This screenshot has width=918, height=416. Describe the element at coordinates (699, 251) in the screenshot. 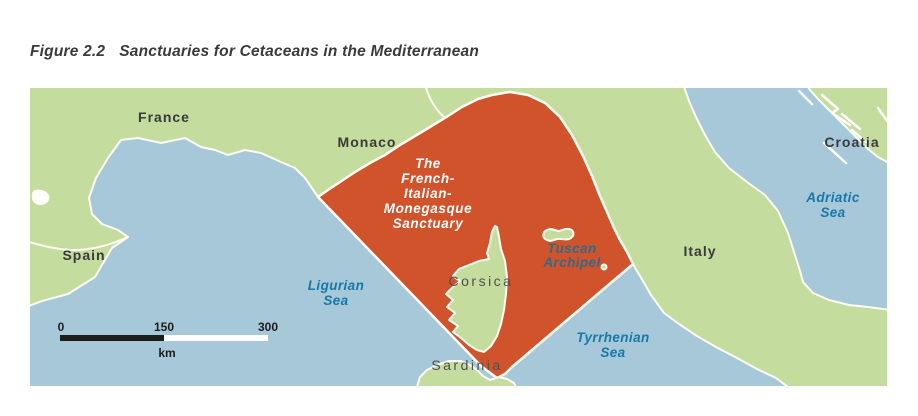

I see `label-italy: Italy` at that location.